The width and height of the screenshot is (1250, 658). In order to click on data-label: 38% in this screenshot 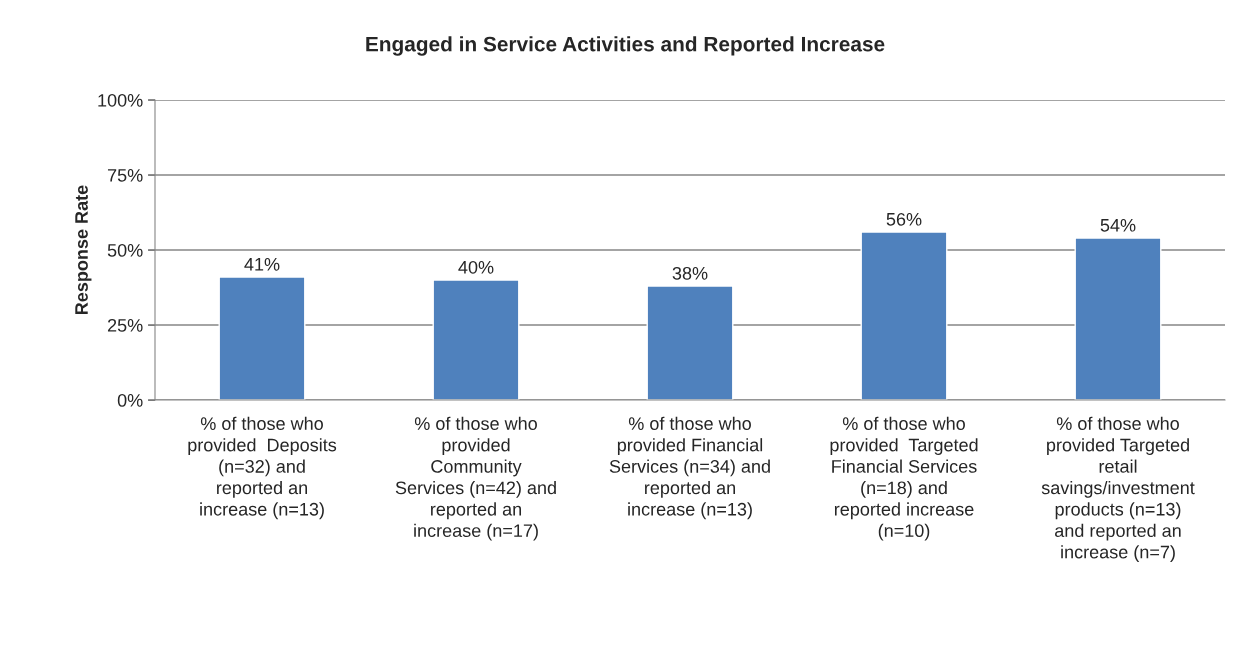, I will do `click(690, 273)`.